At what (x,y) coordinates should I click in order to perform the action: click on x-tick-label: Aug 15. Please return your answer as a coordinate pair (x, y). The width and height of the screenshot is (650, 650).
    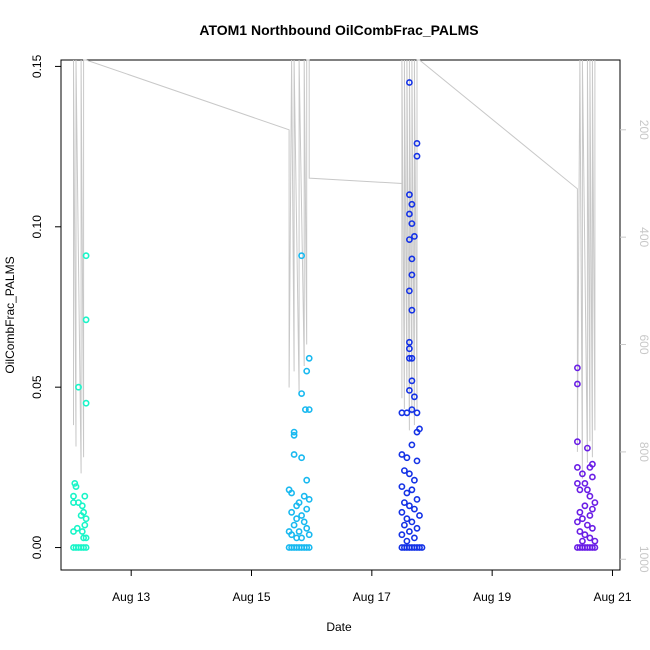
    Looking at the image, I should click on (251, 597).